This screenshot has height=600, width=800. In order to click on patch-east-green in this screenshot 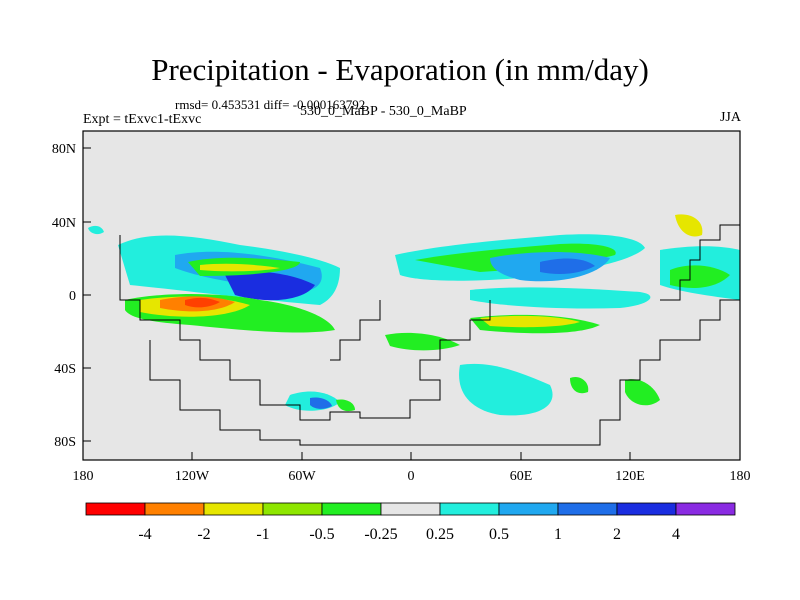, I will do `click(700, 276)`.